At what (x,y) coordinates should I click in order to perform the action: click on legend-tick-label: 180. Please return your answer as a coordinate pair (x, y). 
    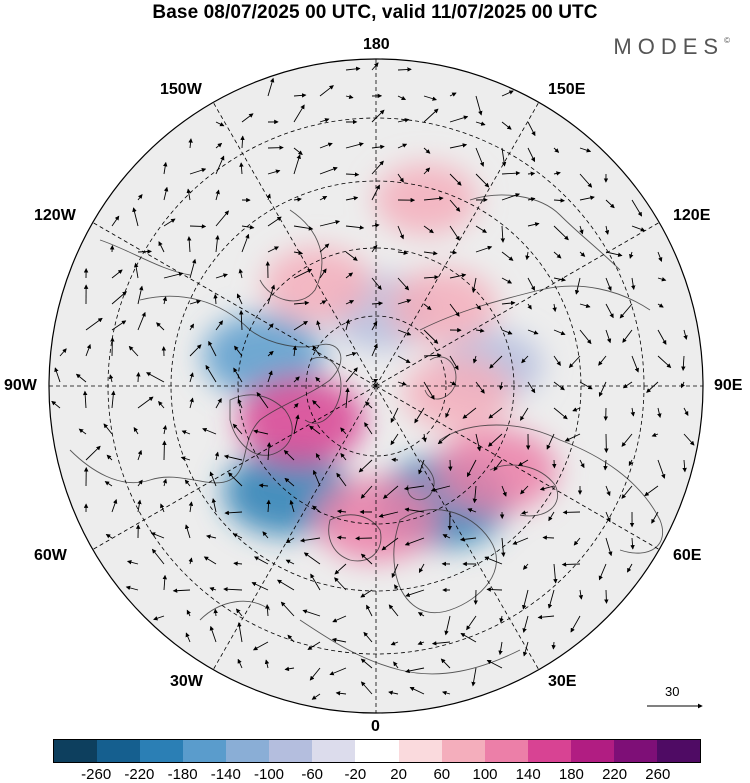
    Looking at the image, I should click on (571, 774).